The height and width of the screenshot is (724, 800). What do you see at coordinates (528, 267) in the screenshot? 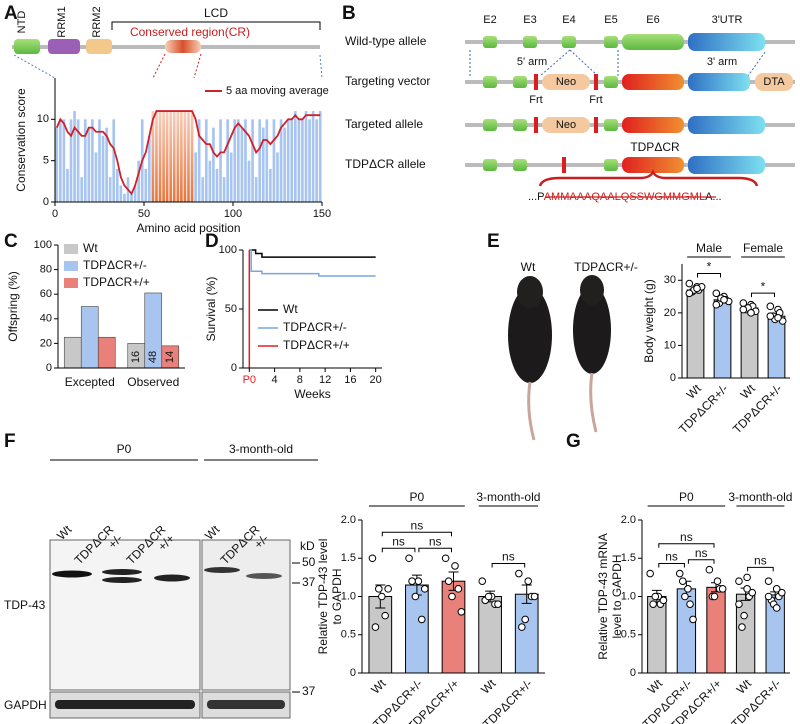
I see `mouse-label: Wt` at bounding box center [528, 267].